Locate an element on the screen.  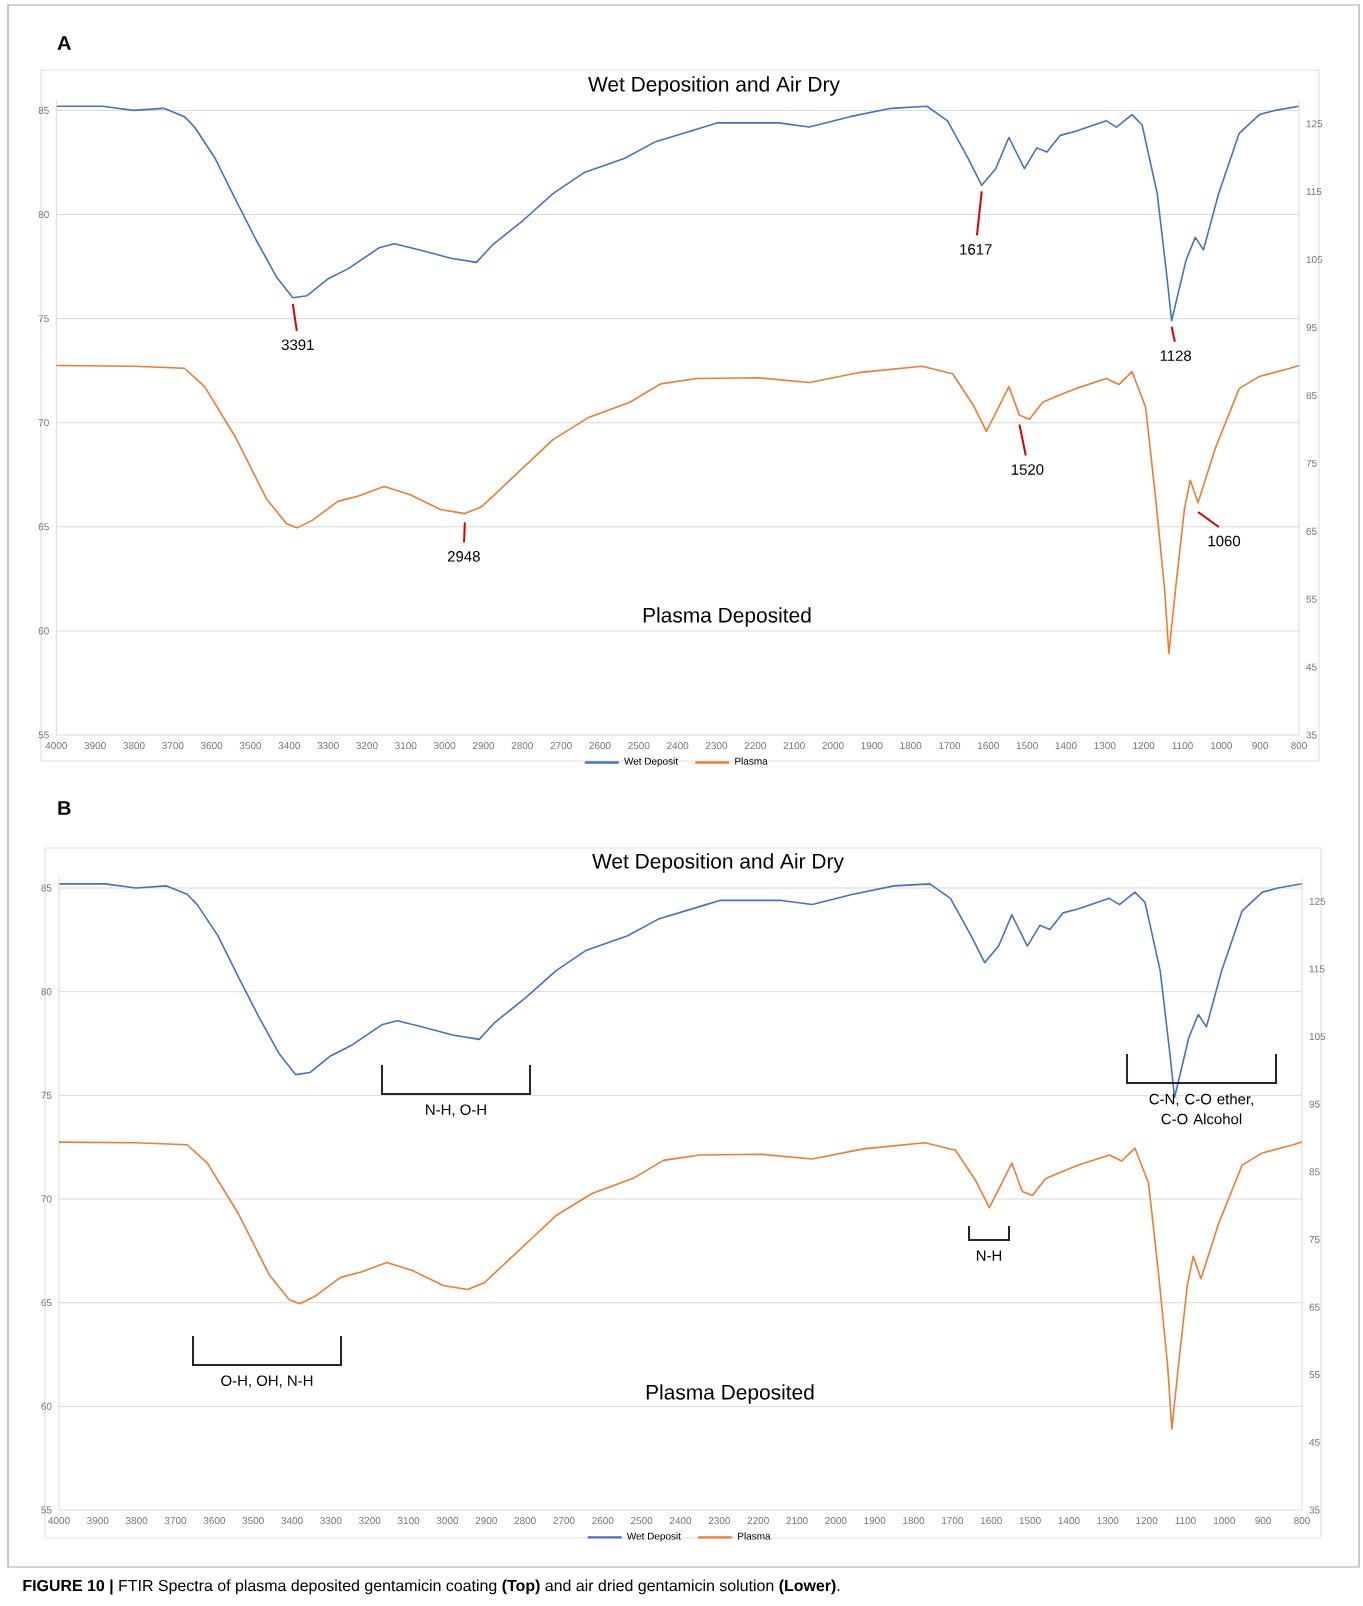
y2-tick-label: 95 is located at coordinates (1314, 1104).